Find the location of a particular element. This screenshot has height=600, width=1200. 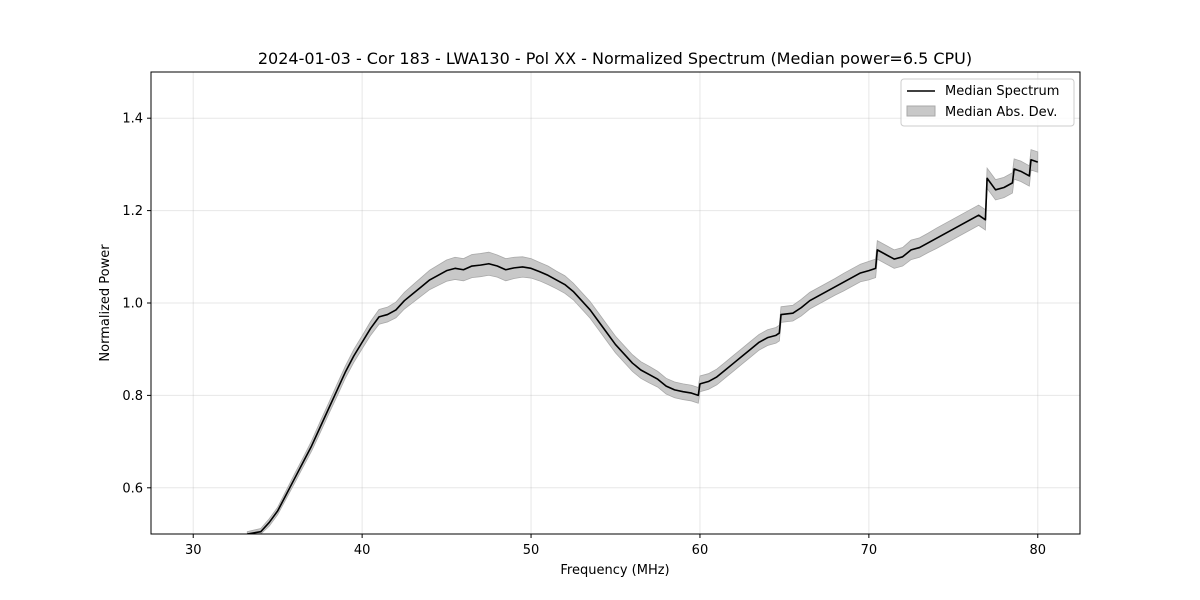

y-tick-label: 1.0 is located at coordinates (132, 304).